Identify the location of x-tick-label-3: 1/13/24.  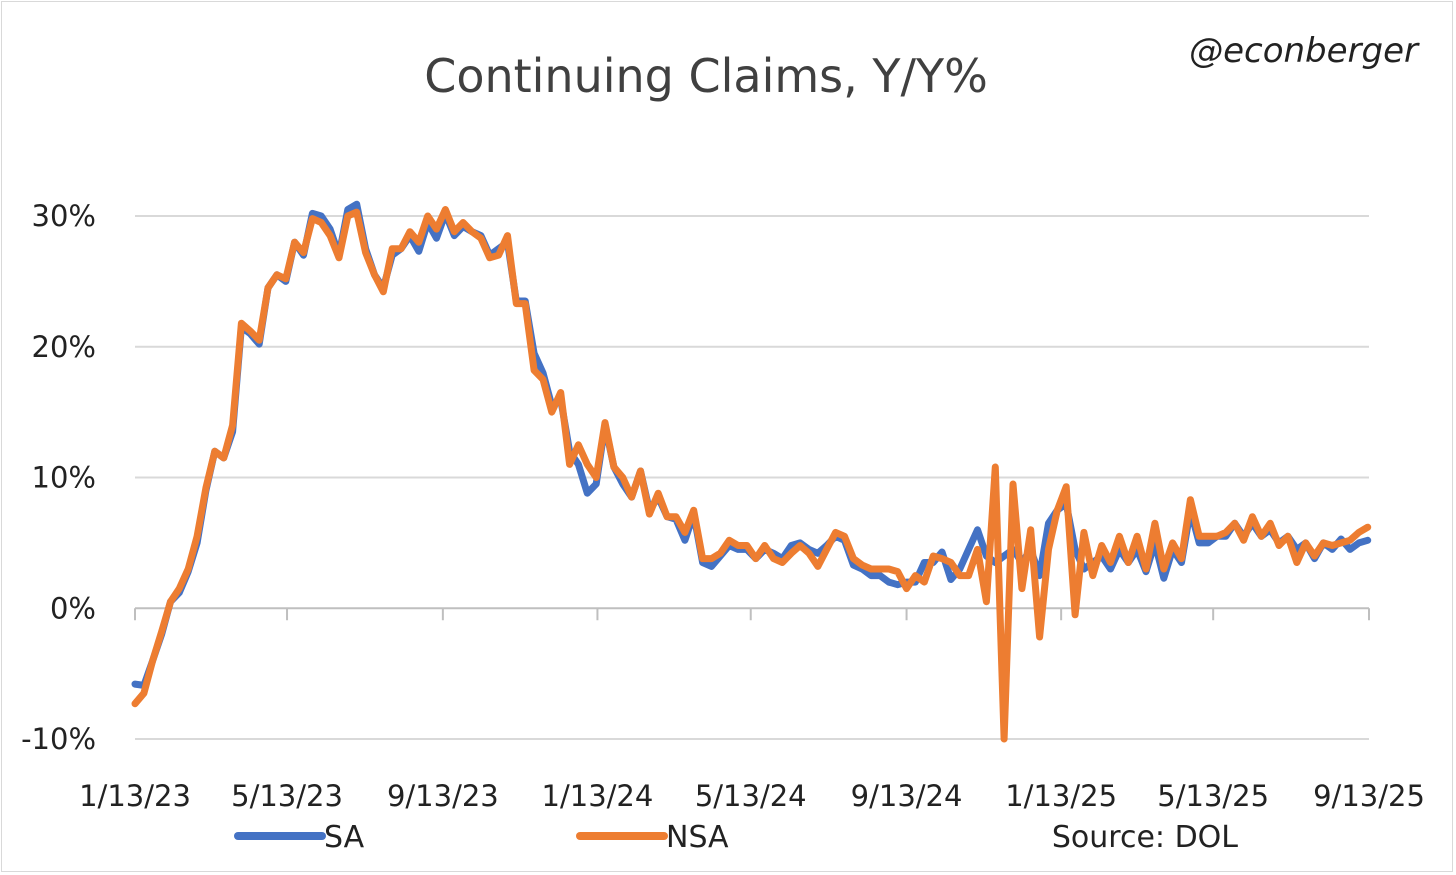
(598, 796).